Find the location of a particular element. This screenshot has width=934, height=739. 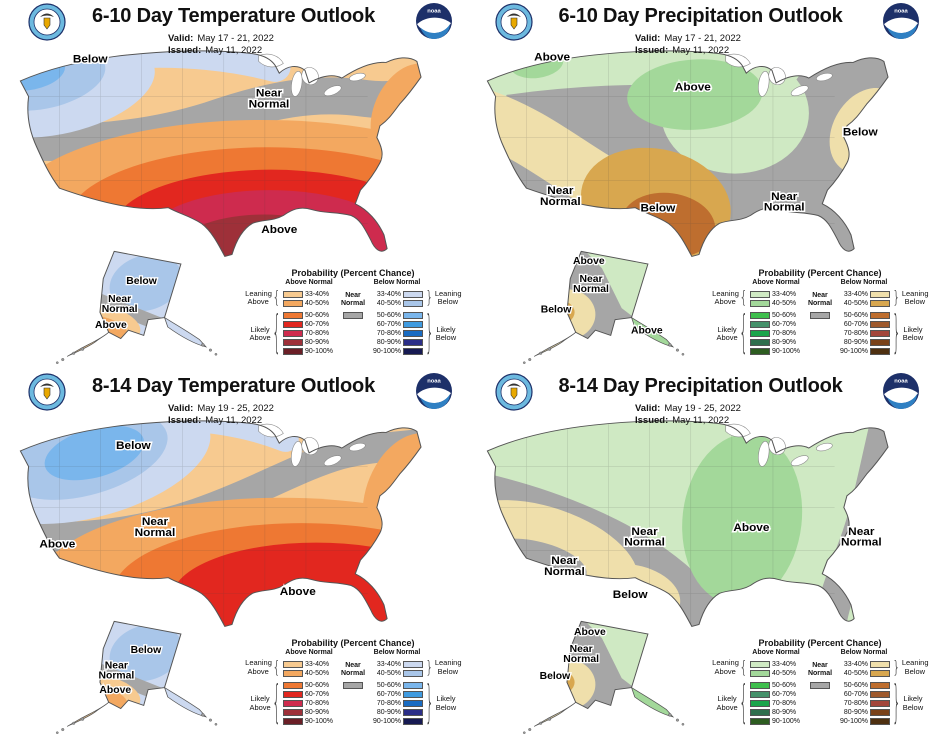

legend-near-normal: Near Normal is located at coordinates (353, 695).